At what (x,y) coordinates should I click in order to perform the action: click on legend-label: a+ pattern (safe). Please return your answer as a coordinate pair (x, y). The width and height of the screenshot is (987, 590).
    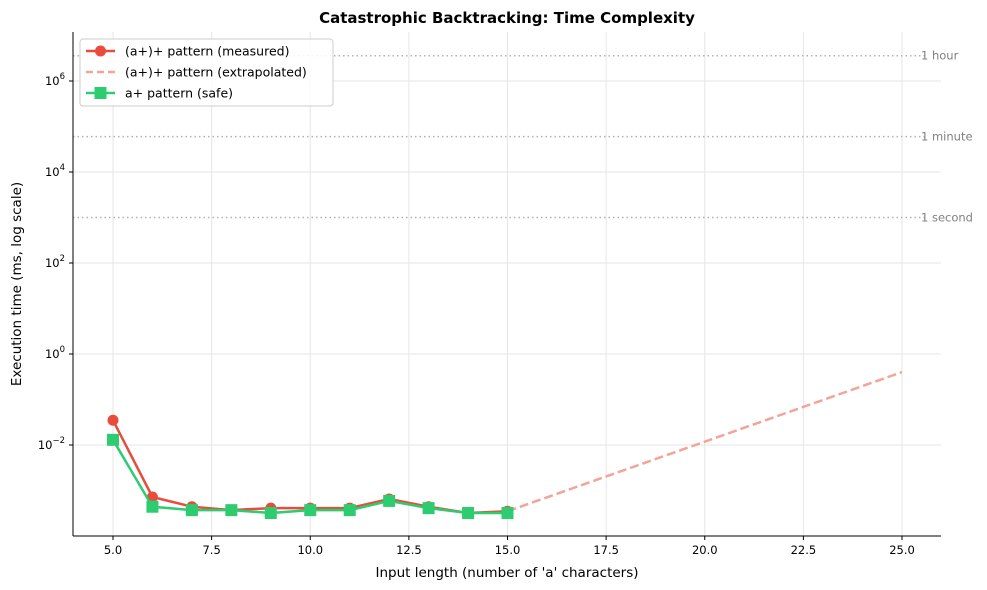
    Looking at the image, I should click on (179, 93).